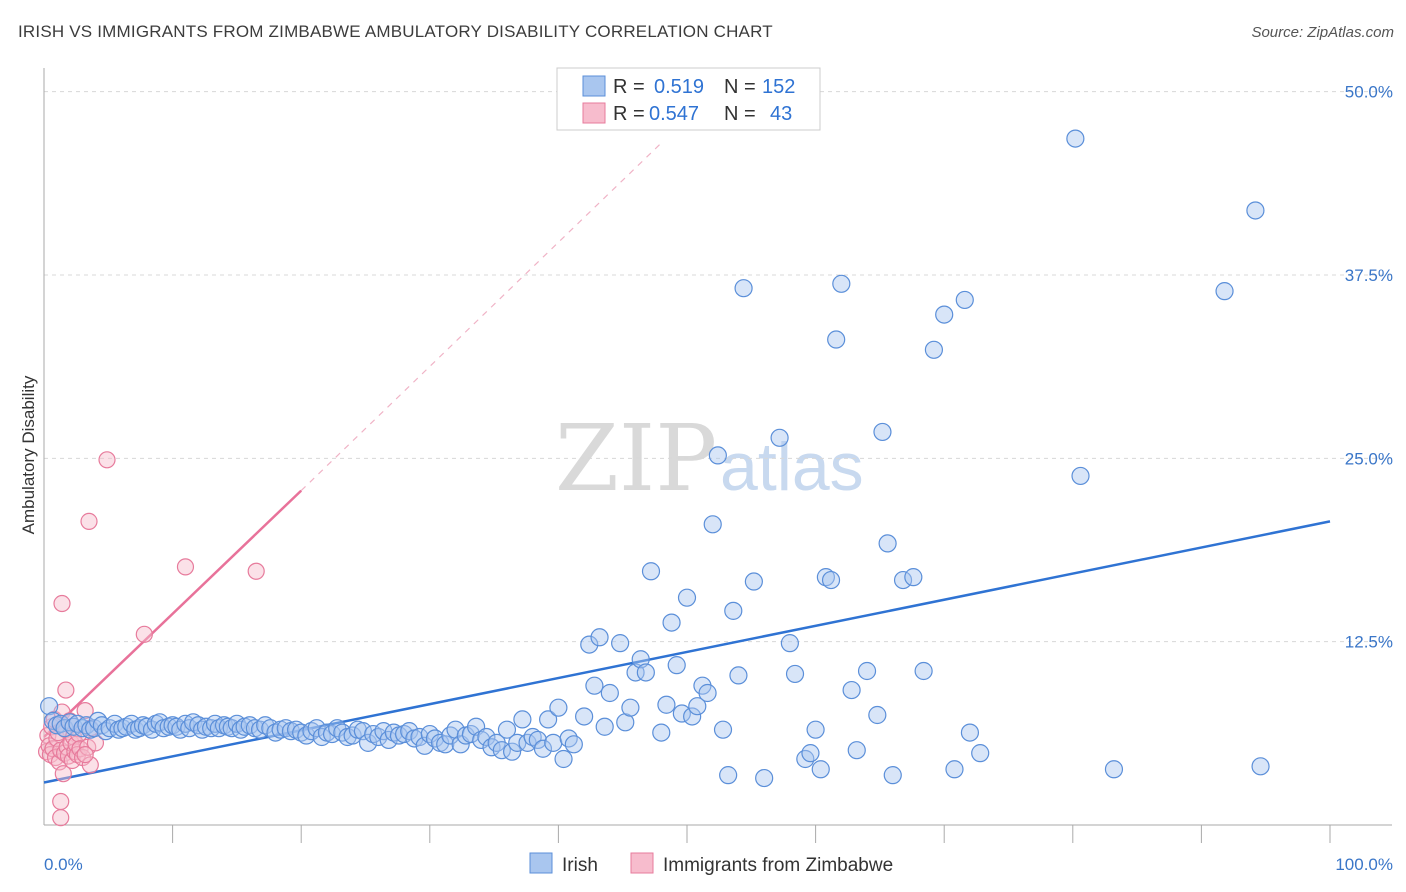  I want to click on series-legend: Irish Immigrants from Zimbabwe, so click(711, 864).